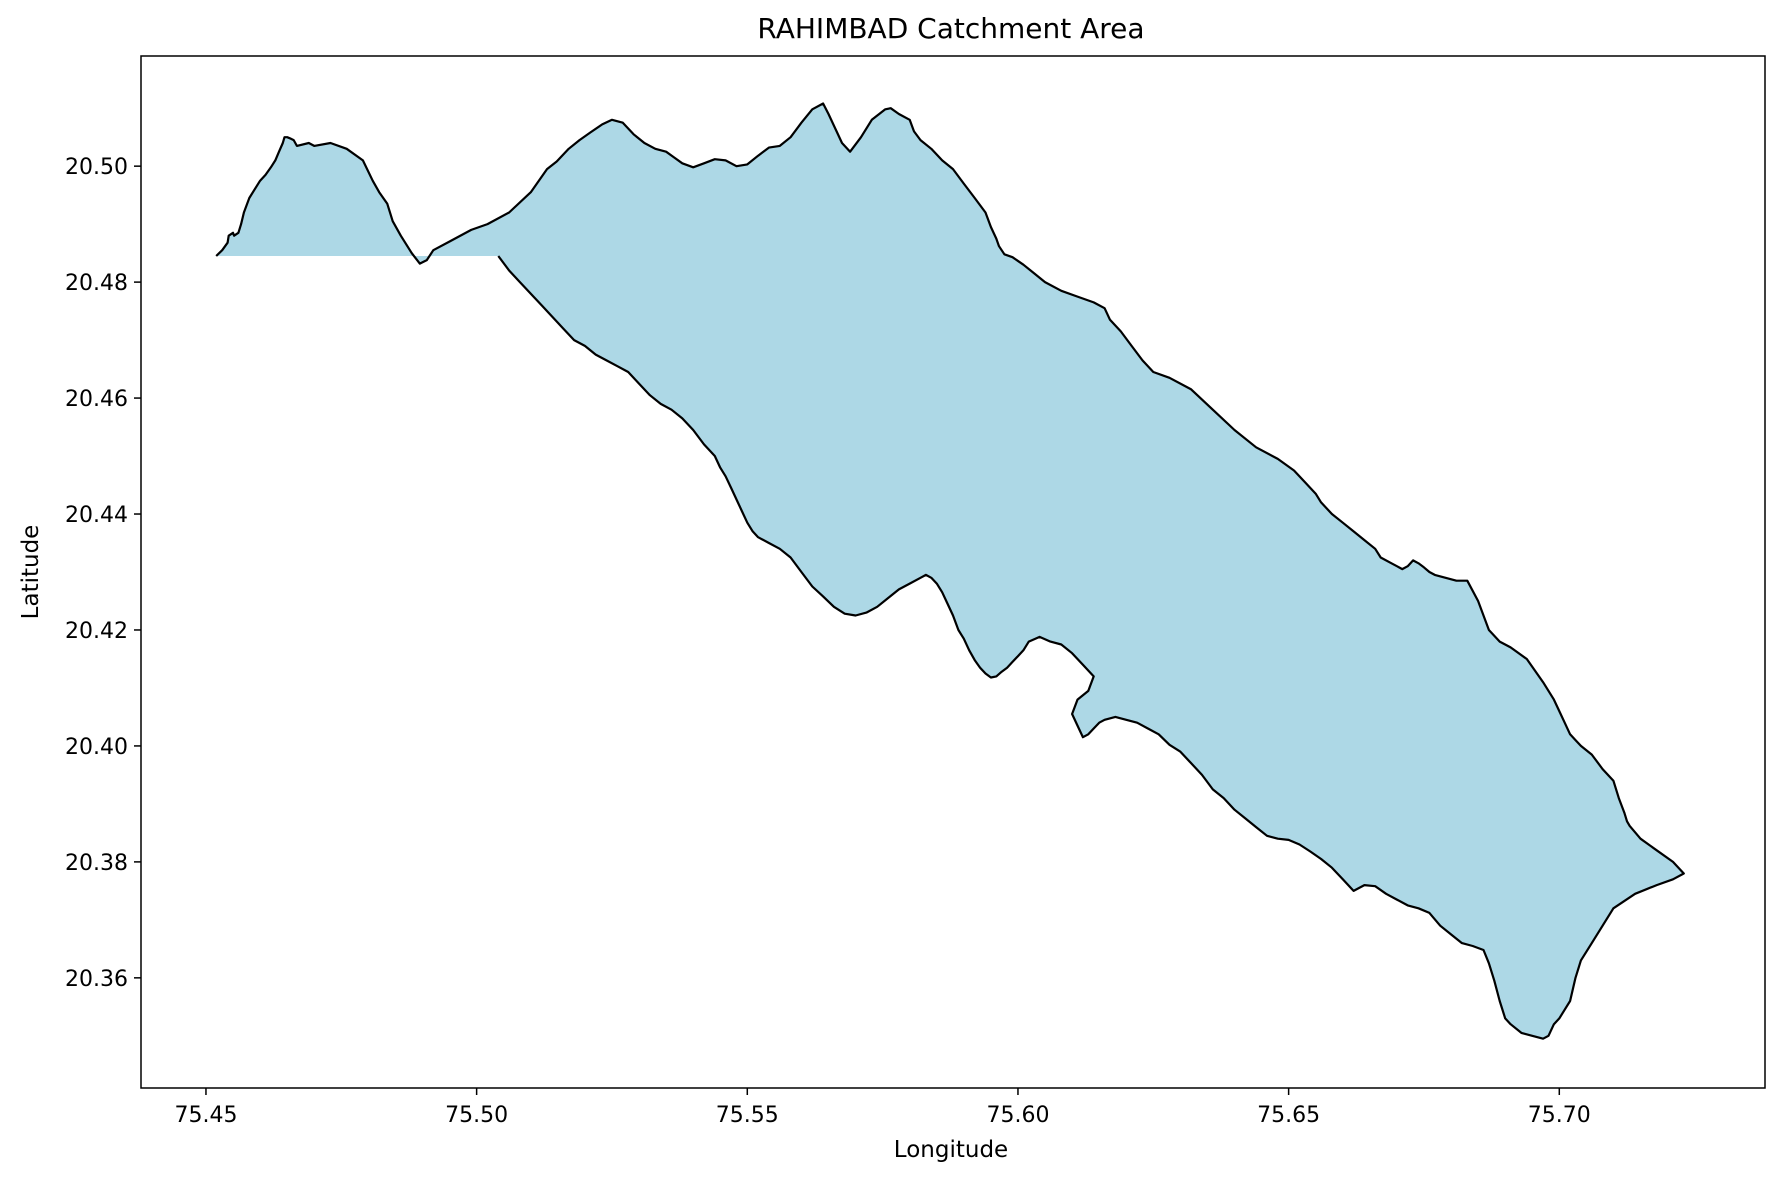 This screenshot has width=1781, height=1181. What do you see at coordinates (96, 399) in the screenshot?
I see `y-tick-label: 20.46` at bounding box center [96, 399].